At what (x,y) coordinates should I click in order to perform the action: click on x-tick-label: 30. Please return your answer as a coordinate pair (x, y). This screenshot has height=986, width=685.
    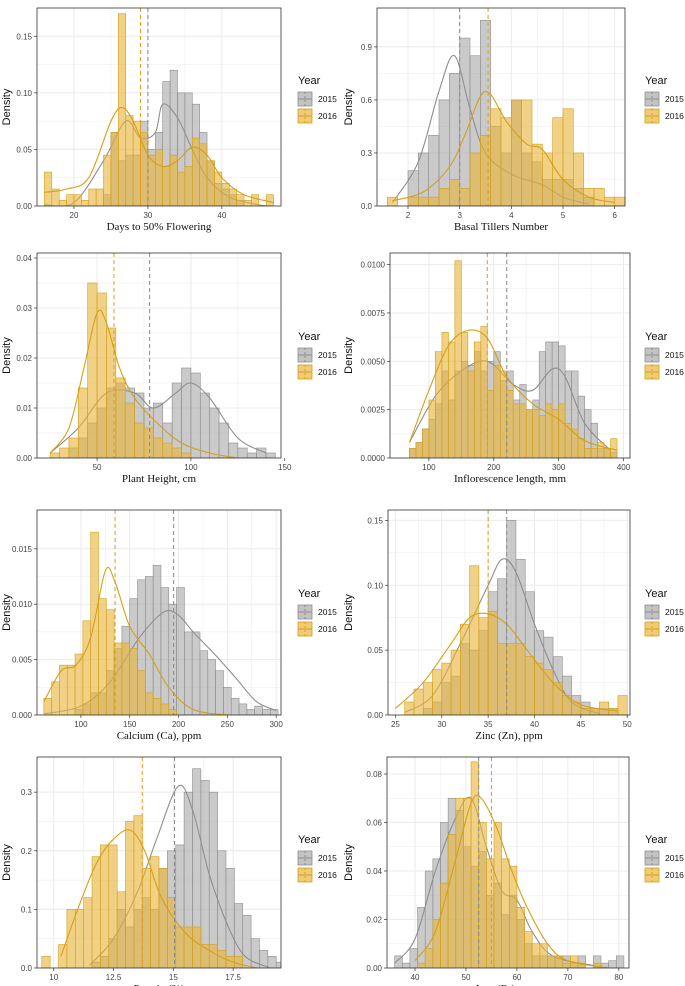
    Looking at the image, I should click on (441, 724).